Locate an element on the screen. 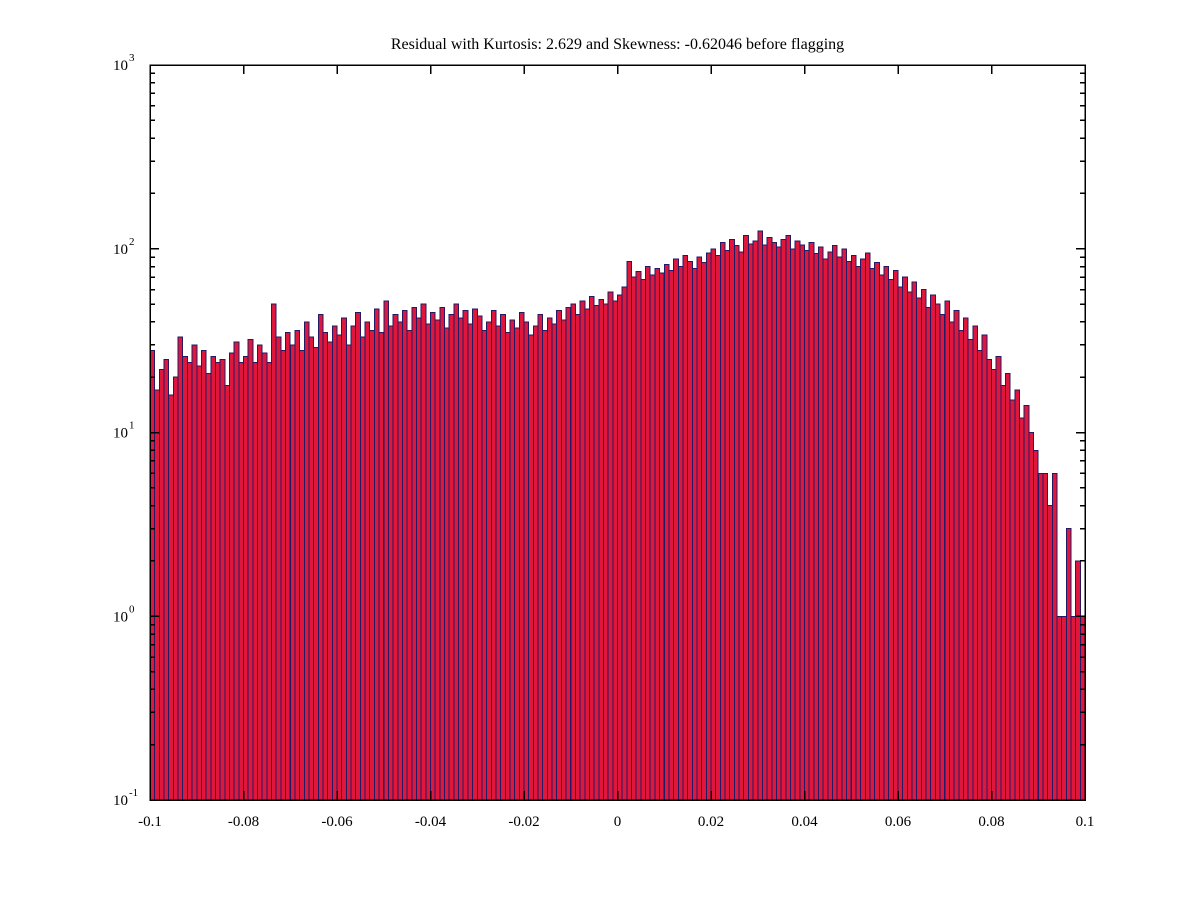  x-tick-label: -0.1 is located at coordinates (150, 822).